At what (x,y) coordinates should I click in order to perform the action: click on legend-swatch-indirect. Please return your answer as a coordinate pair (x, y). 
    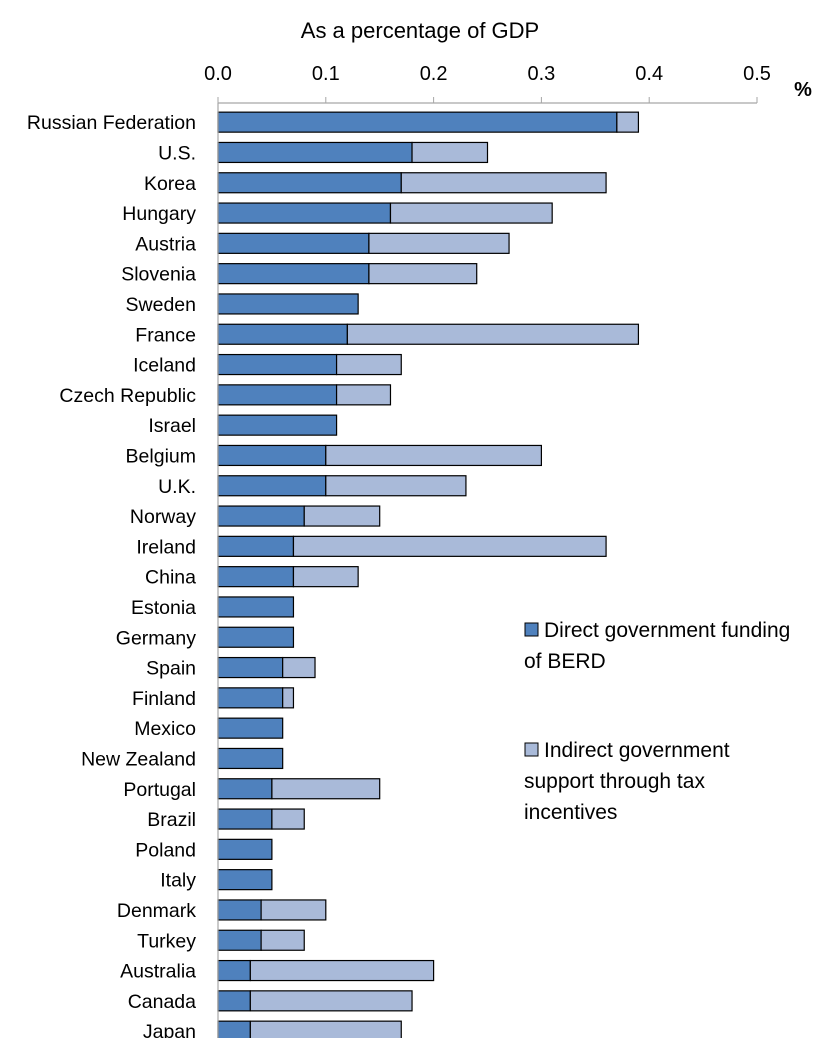
    Looking at the image, I should click on (531, 749).